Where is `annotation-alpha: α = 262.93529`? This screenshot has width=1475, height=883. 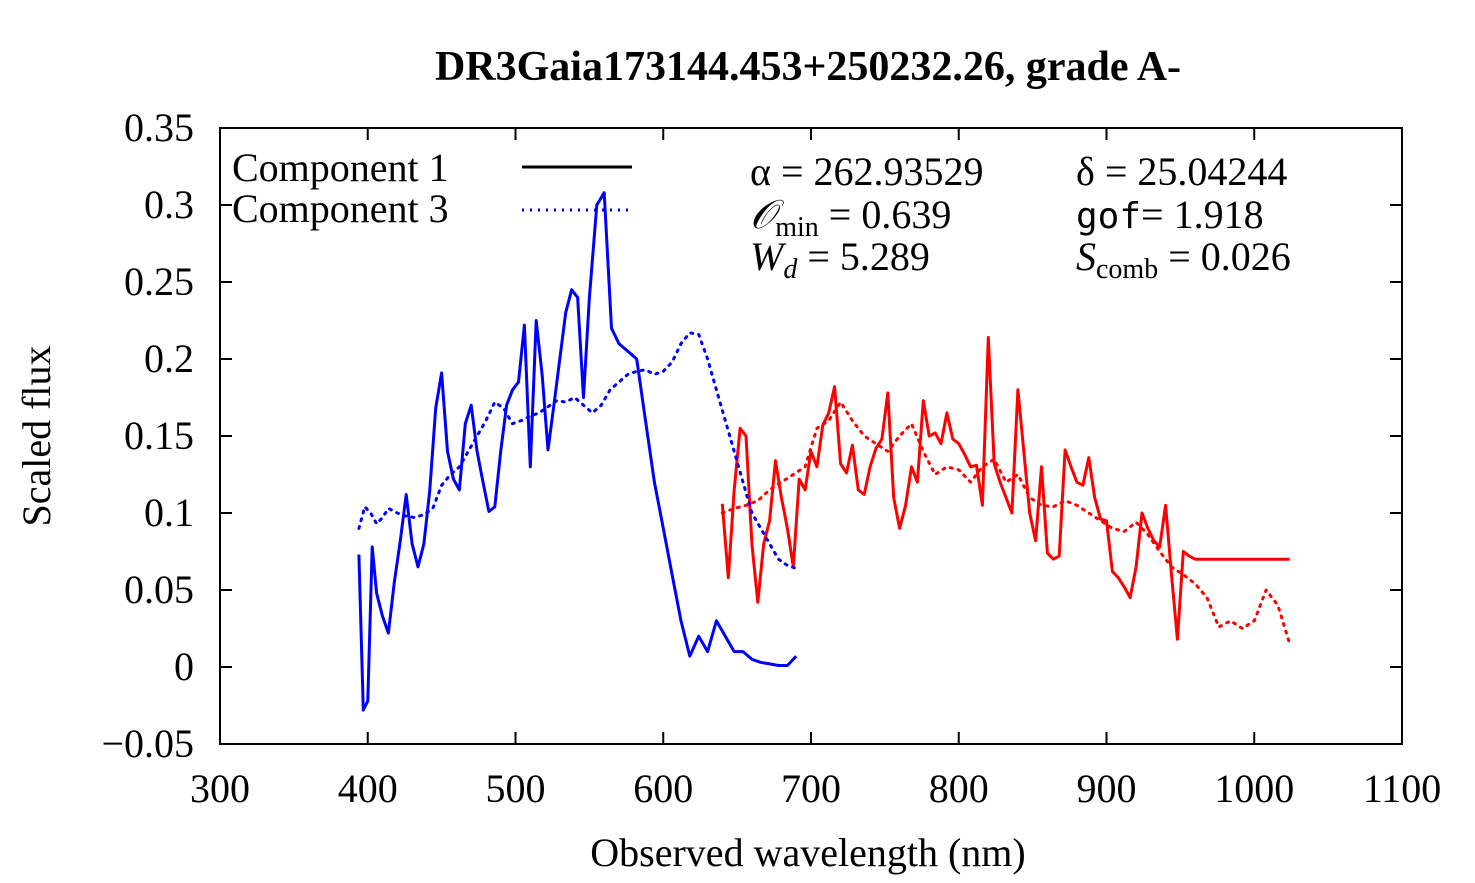 annotation-alpha: α = 262.93529 is located at coordinates (867, 171).